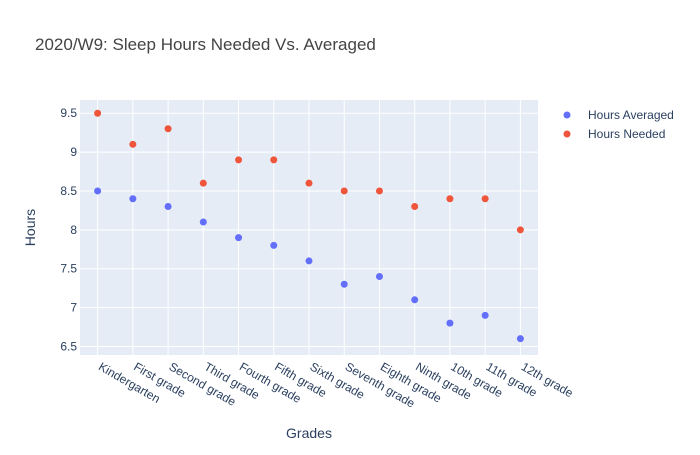  What do you see at coordinates (631, 115) in the screenshot?
I see `legend-label: Hours Averaged` at bounding box center [631, 115].